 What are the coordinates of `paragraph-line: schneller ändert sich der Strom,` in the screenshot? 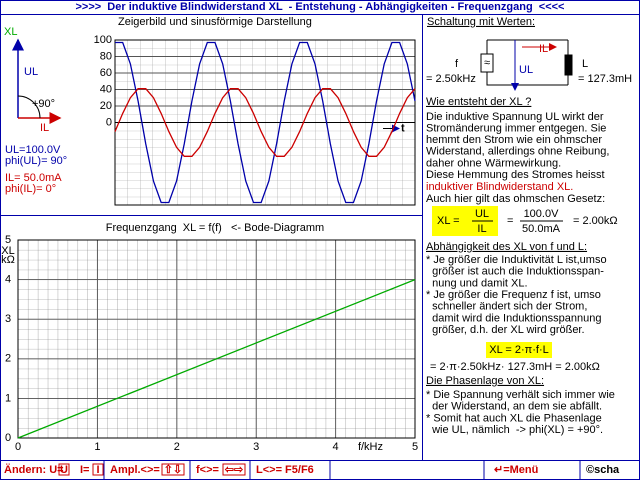 It's located at (506, 307).